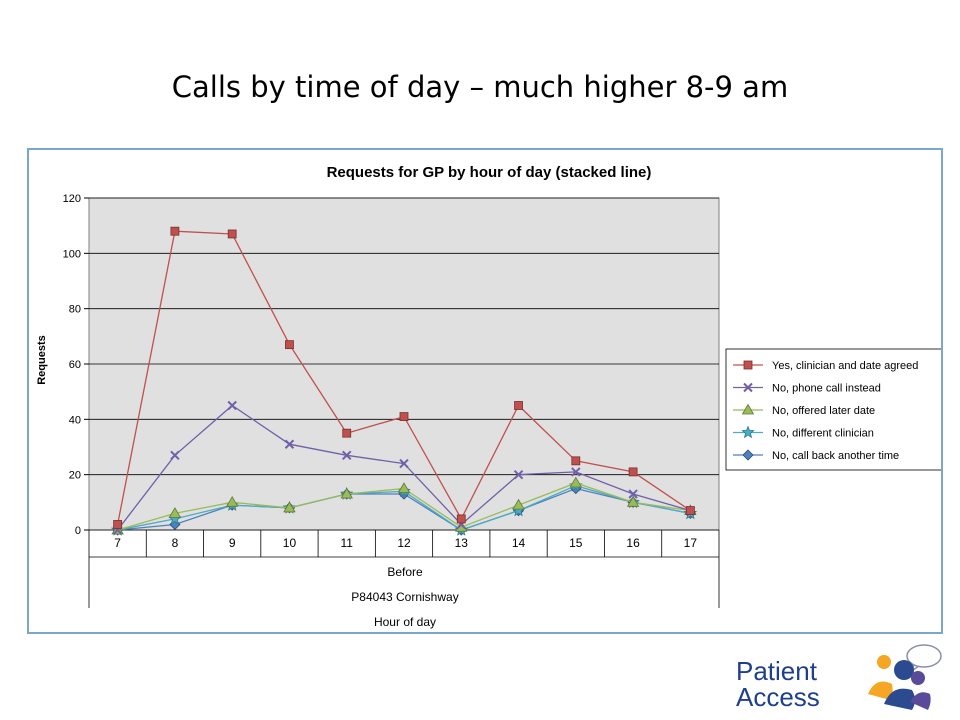 This screenshot has width=960, height=720. I want to click on y-tick-label: 20, so click(75, 476).